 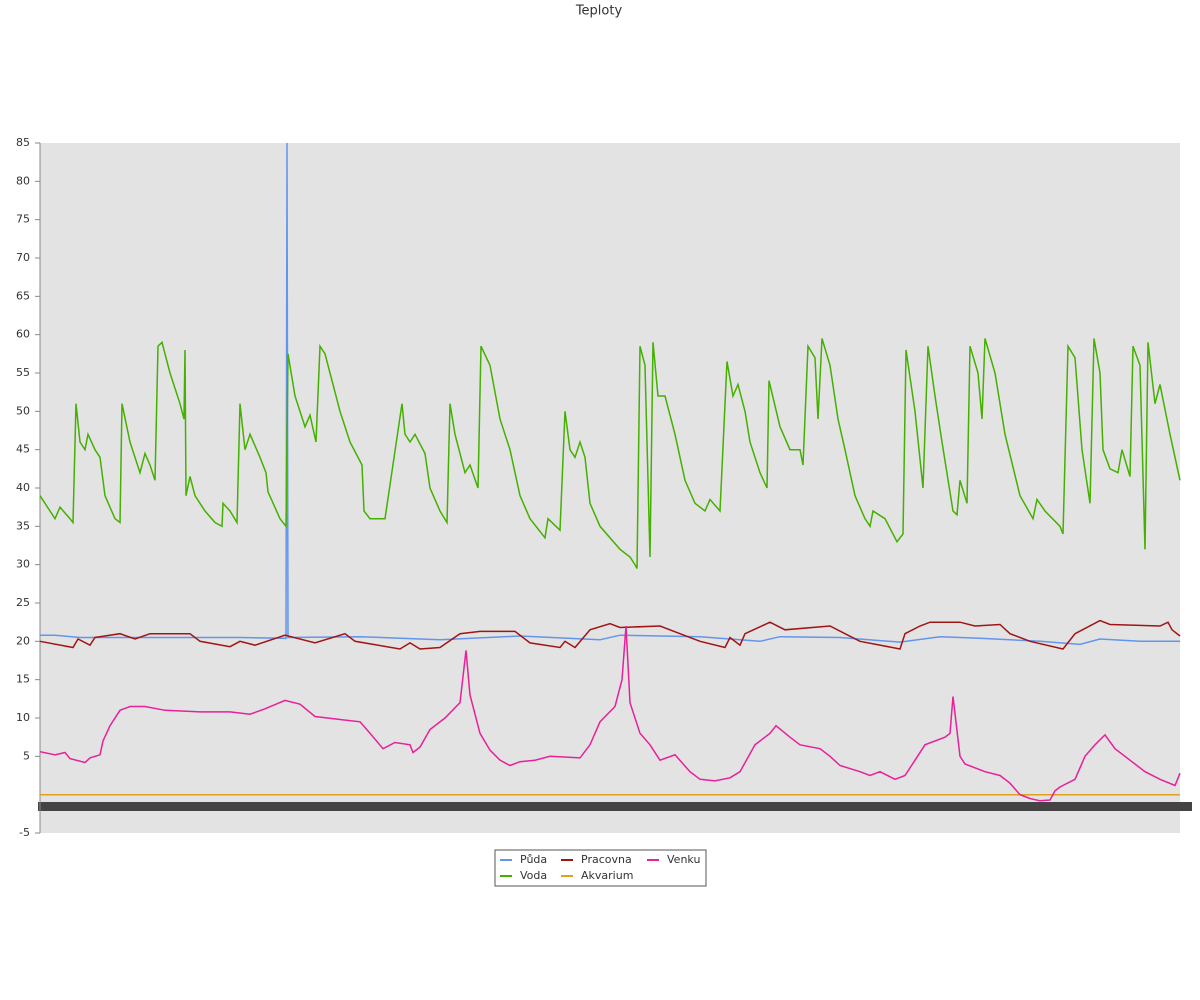 I want to click on y-tick-label: 50, so click(x=23, y=410).